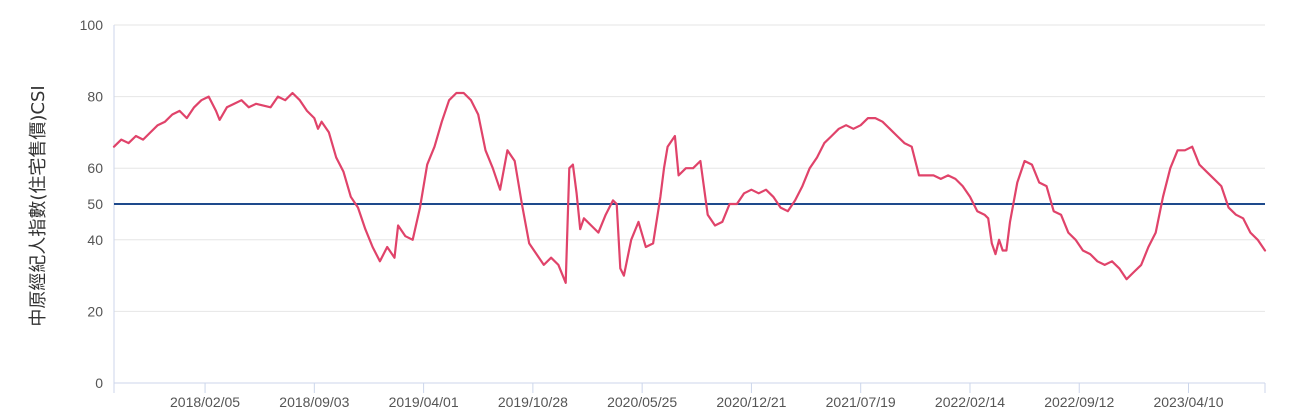 Image resolution: width=1297 pixels, height=420 pixels. Describe the element at coordinates (205, 402) in the screenshot. I see `x-tick-label: 2018/02/05` at that location.